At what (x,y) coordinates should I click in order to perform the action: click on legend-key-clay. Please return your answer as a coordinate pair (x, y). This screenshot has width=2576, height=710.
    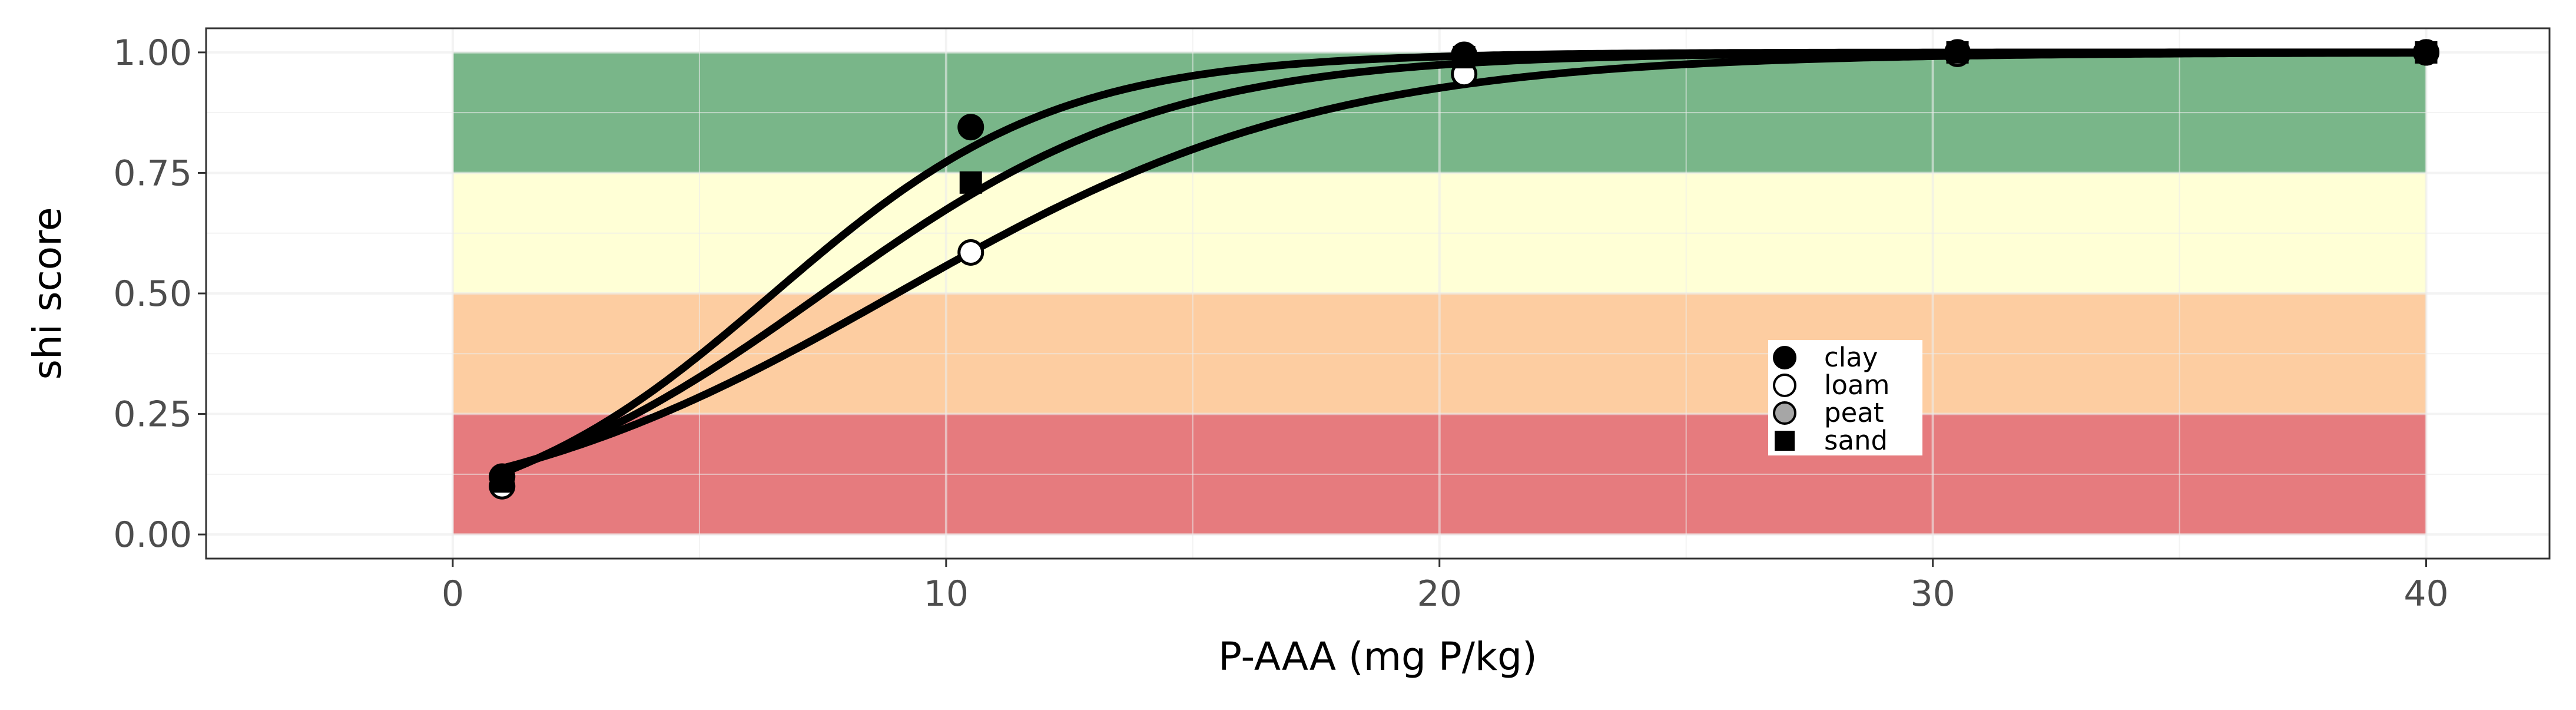
    Looking at the image, I should click on (1784, 357).